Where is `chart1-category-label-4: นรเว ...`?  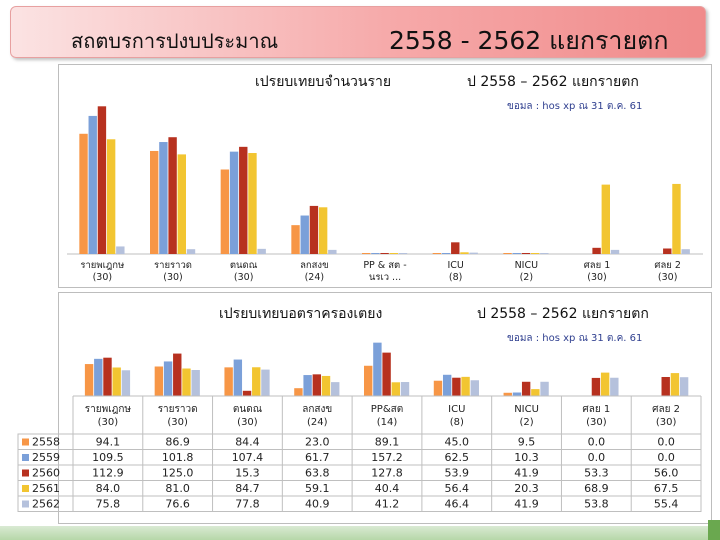
chart1-category-label-4: นรเว ... is located at coordinates (385, 277).